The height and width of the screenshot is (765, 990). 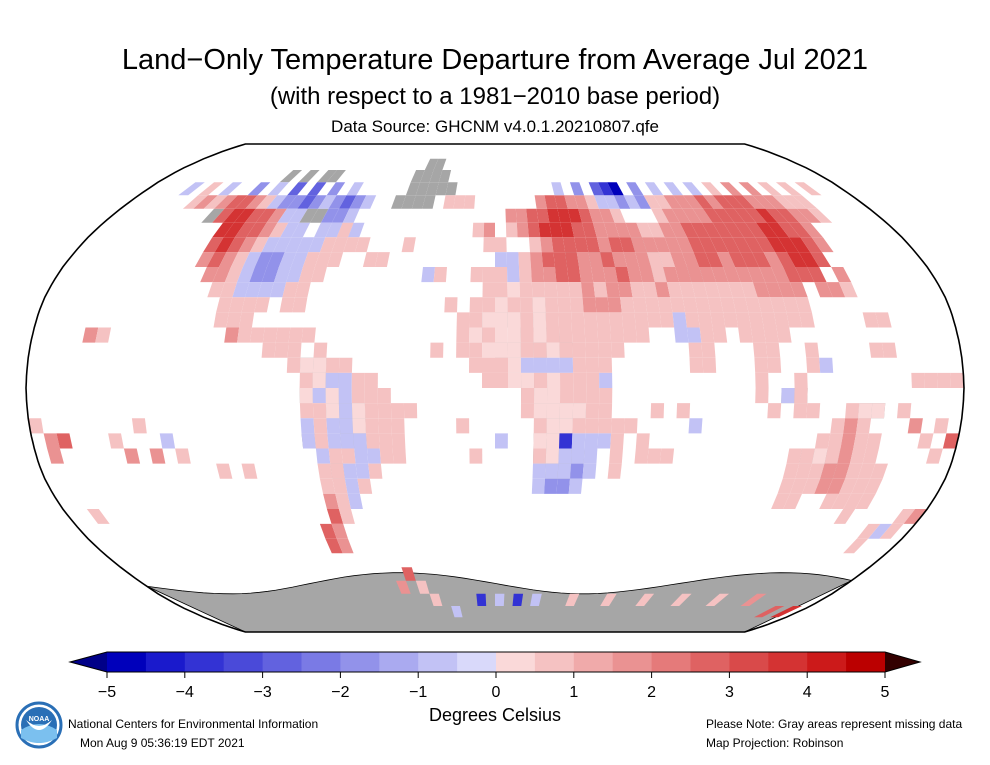 I want to click on data-source: Data Source: GHCNM v4.0.1.20210807.qfe, so click(x=495, y=126).